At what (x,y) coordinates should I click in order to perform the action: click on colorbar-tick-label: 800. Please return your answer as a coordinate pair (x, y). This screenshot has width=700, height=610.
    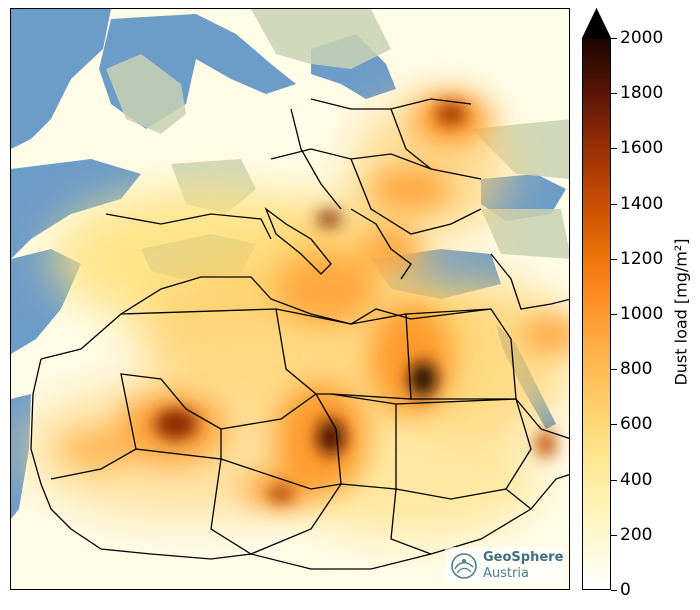
    Looking at the image, I should click on (636, 369).